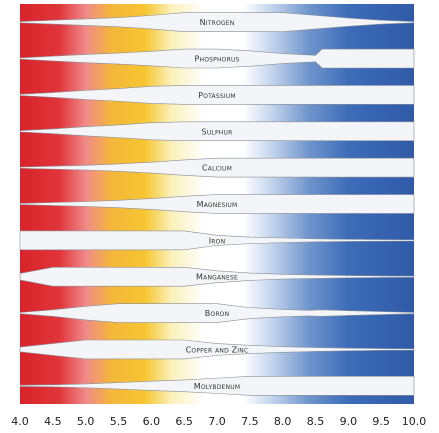  Describe the element at coordinates (184, 421) in the screenshot. I see `x-tick-label: 6.5` at that location.